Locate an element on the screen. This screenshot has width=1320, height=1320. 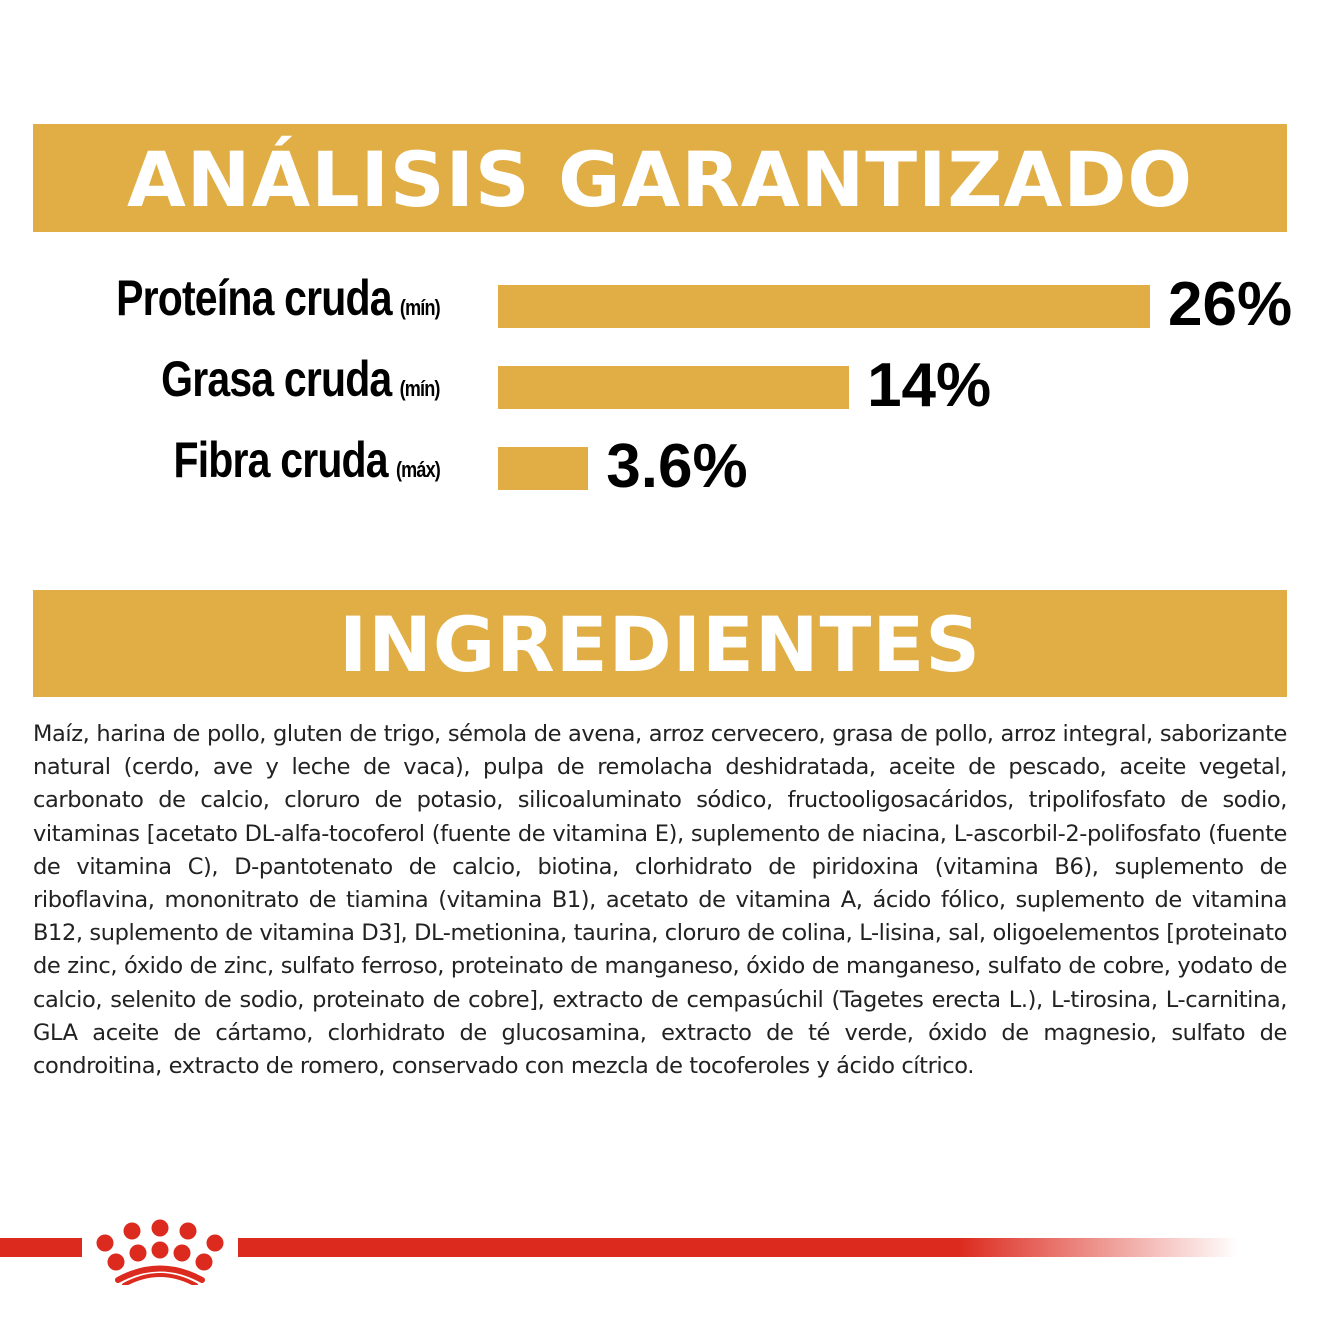
bar-fiber is located at coordinates (543, 468).